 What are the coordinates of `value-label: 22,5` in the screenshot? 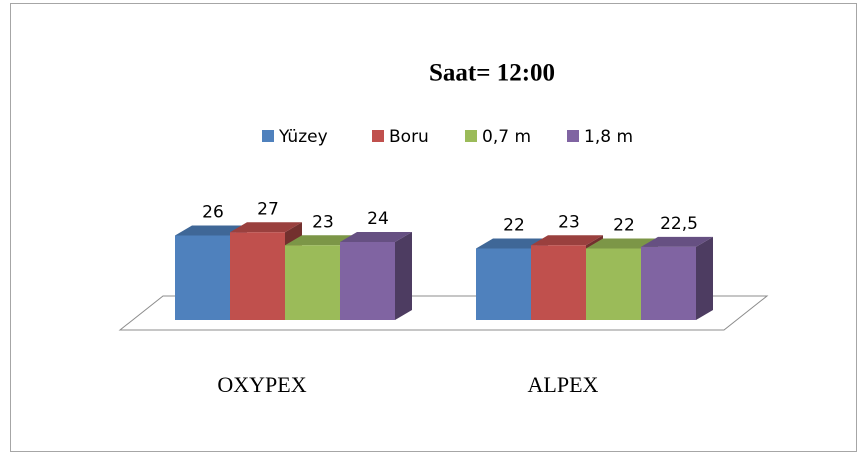 It's located at (679, 224).